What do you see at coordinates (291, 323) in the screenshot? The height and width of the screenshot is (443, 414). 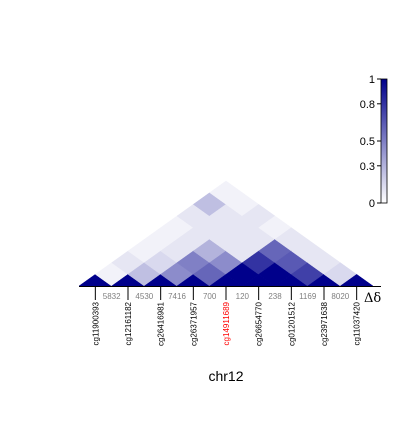 I see `probe-label-cg01201512: cg01201512` at bounding box center [291, 323].